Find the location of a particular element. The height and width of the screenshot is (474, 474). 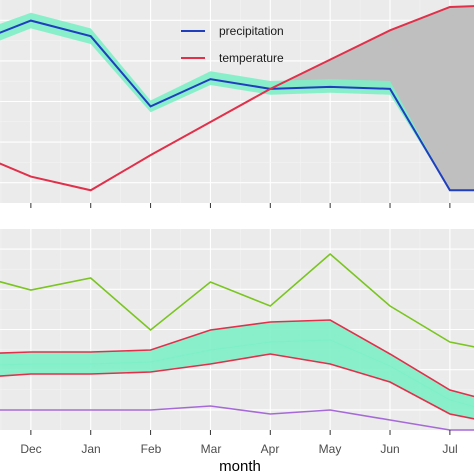

red-lower-line is located at coordinates (237, 386).